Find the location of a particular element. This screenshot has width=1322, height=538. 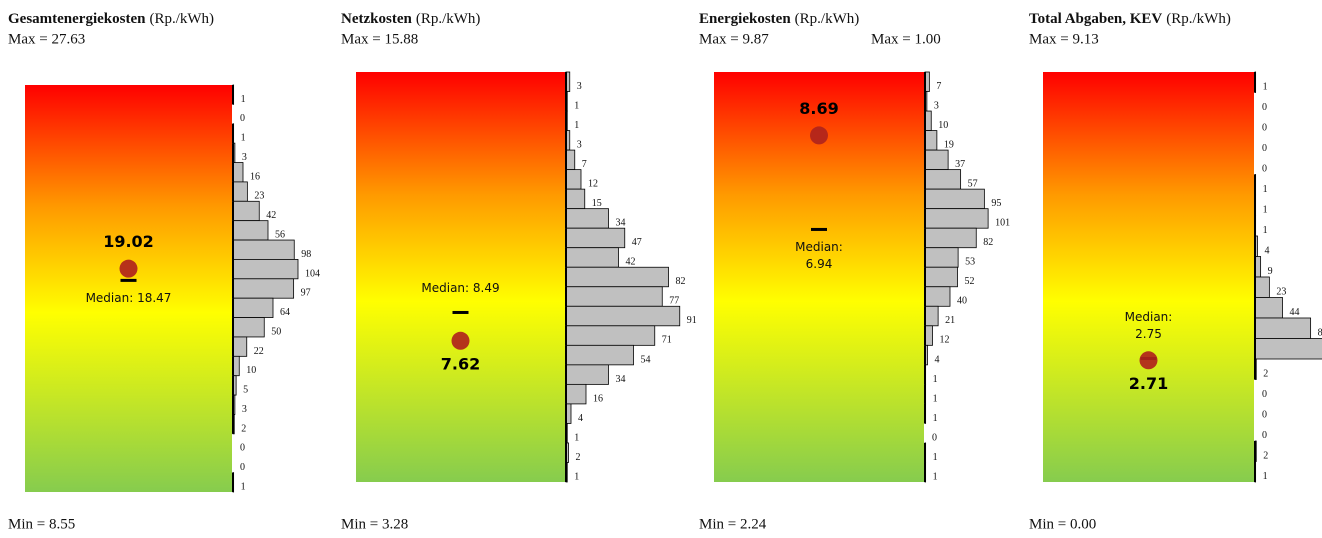

title-name: Gesamtenergiekosten is located at coordinates (77, 19).